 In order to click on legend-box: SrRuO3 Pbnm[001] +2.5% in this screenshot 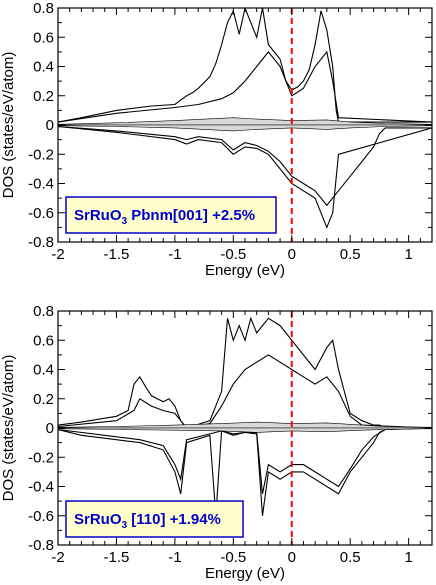, I will do `click(171, 215)`.